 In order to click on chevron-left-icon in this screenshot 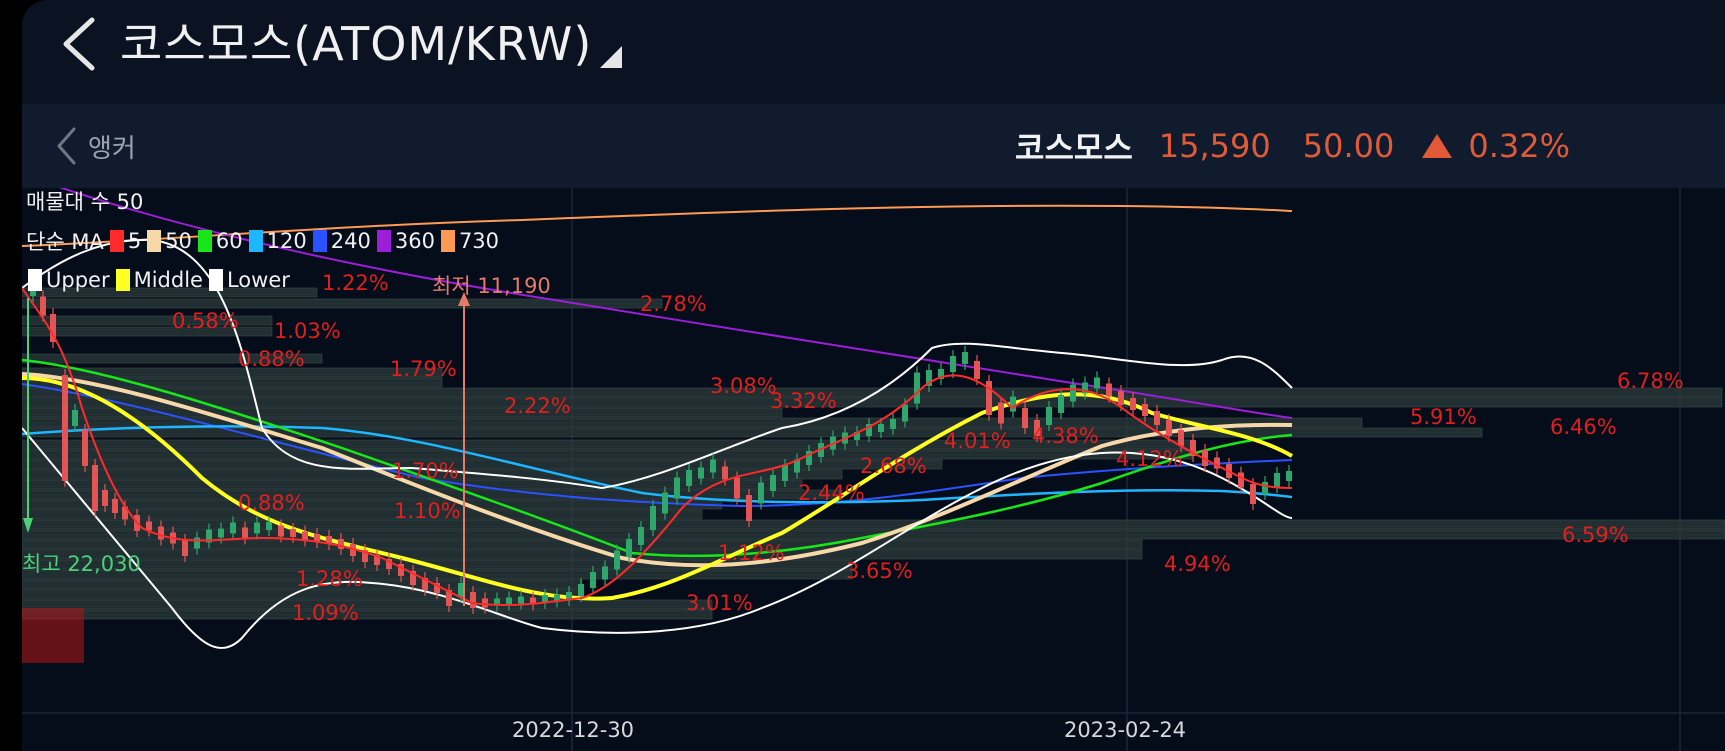, I will do `click(79, 44)`.